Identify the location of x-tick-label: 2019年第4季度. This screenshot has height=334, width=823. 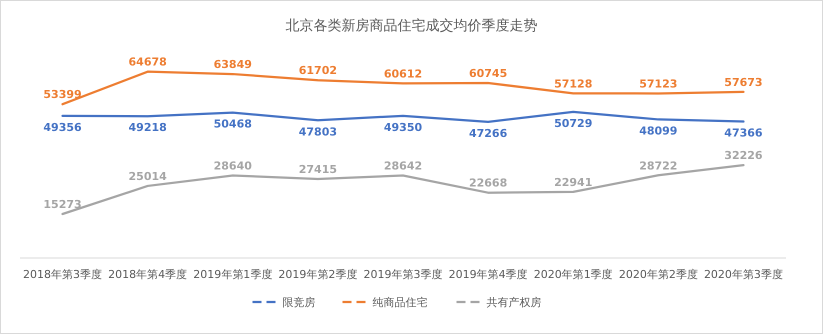
(488, 274).